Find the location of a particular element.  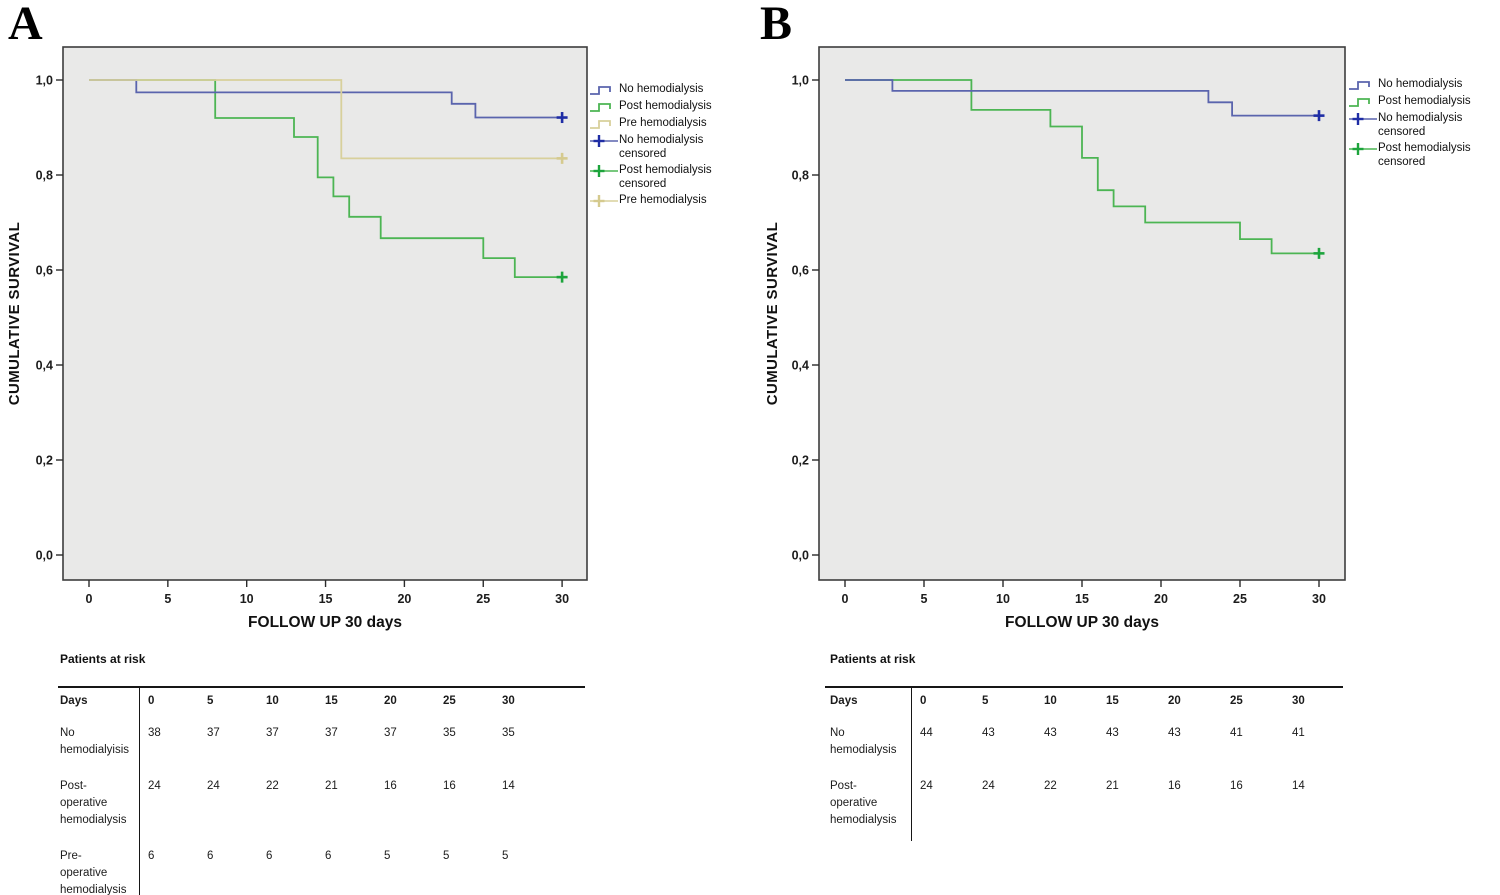

legend-item: Post hemodialysis is located at coordinates (1424, 102).